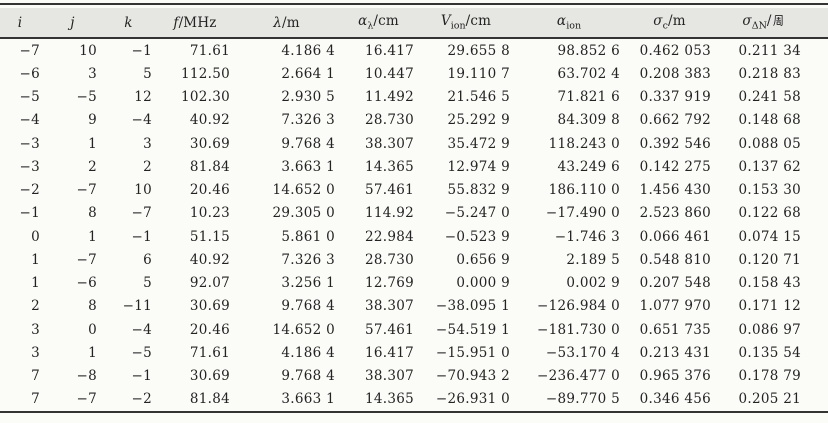  I want to click on cell: 8, so click(92, 306).